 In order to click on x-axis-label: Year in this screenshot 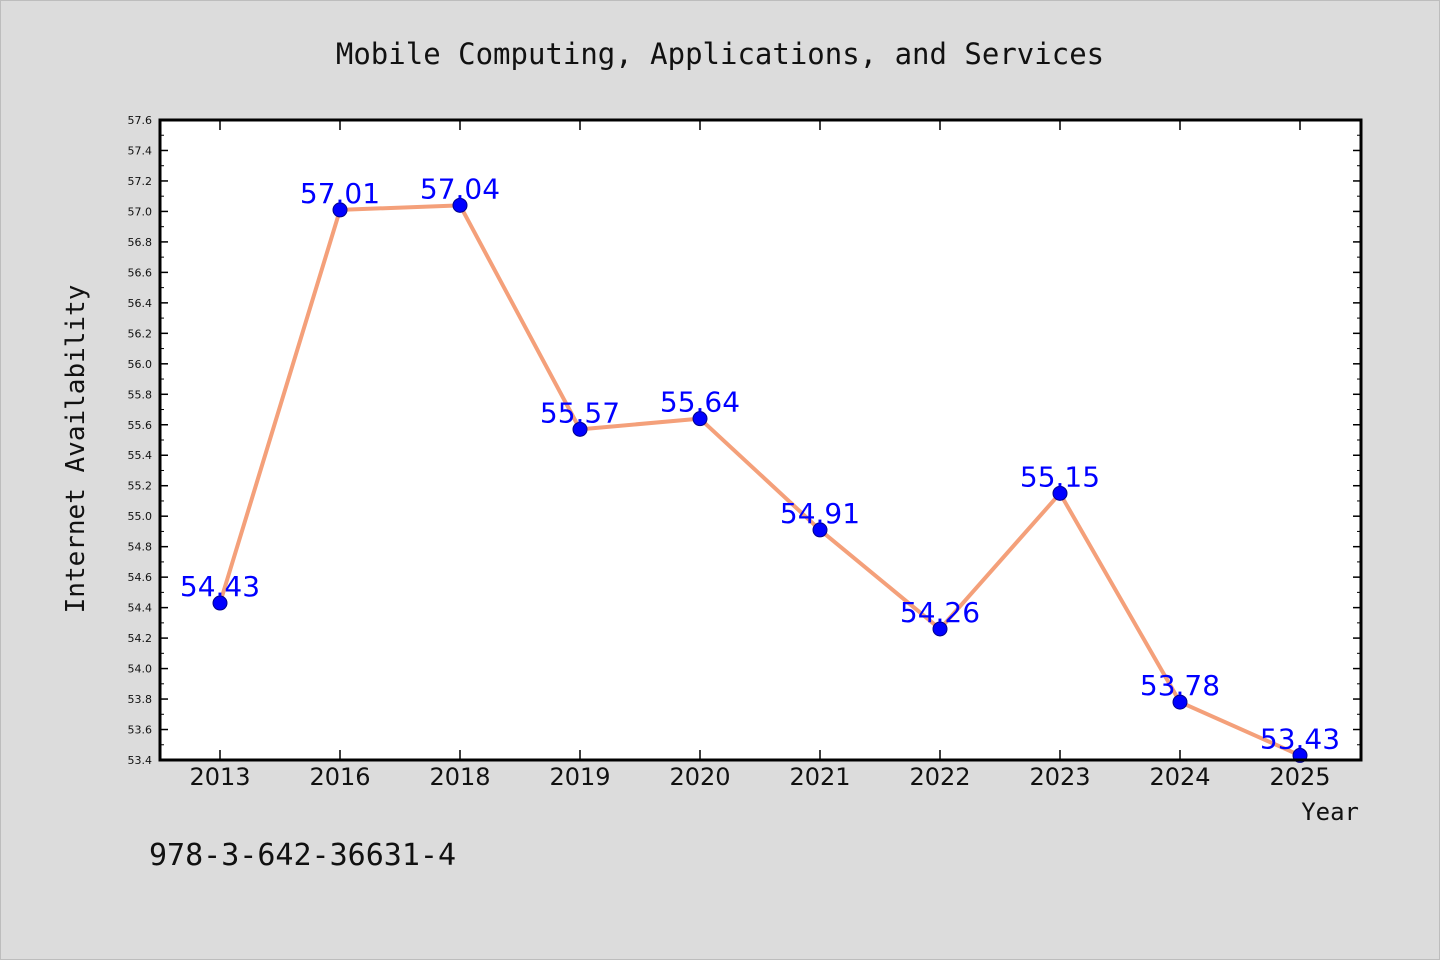, I will do `click(1330, 812)`.